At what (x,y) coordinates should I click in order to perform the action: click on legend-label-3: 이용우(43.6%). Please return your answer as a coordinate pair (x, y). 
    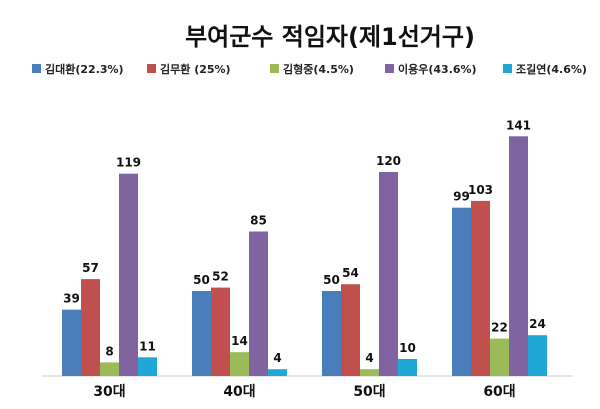
    Looking at the image, I should click on (437, 69).